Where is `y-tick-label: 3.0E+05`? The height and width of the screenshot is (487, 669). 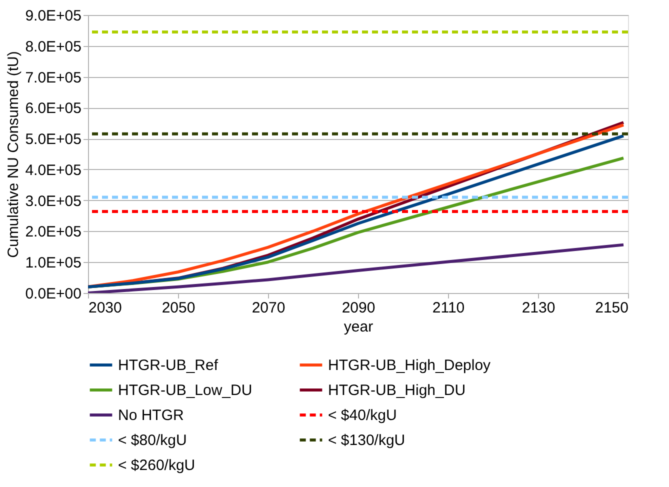
y-tick-label: 3.0E+05 is located at coordinates (53, 201).